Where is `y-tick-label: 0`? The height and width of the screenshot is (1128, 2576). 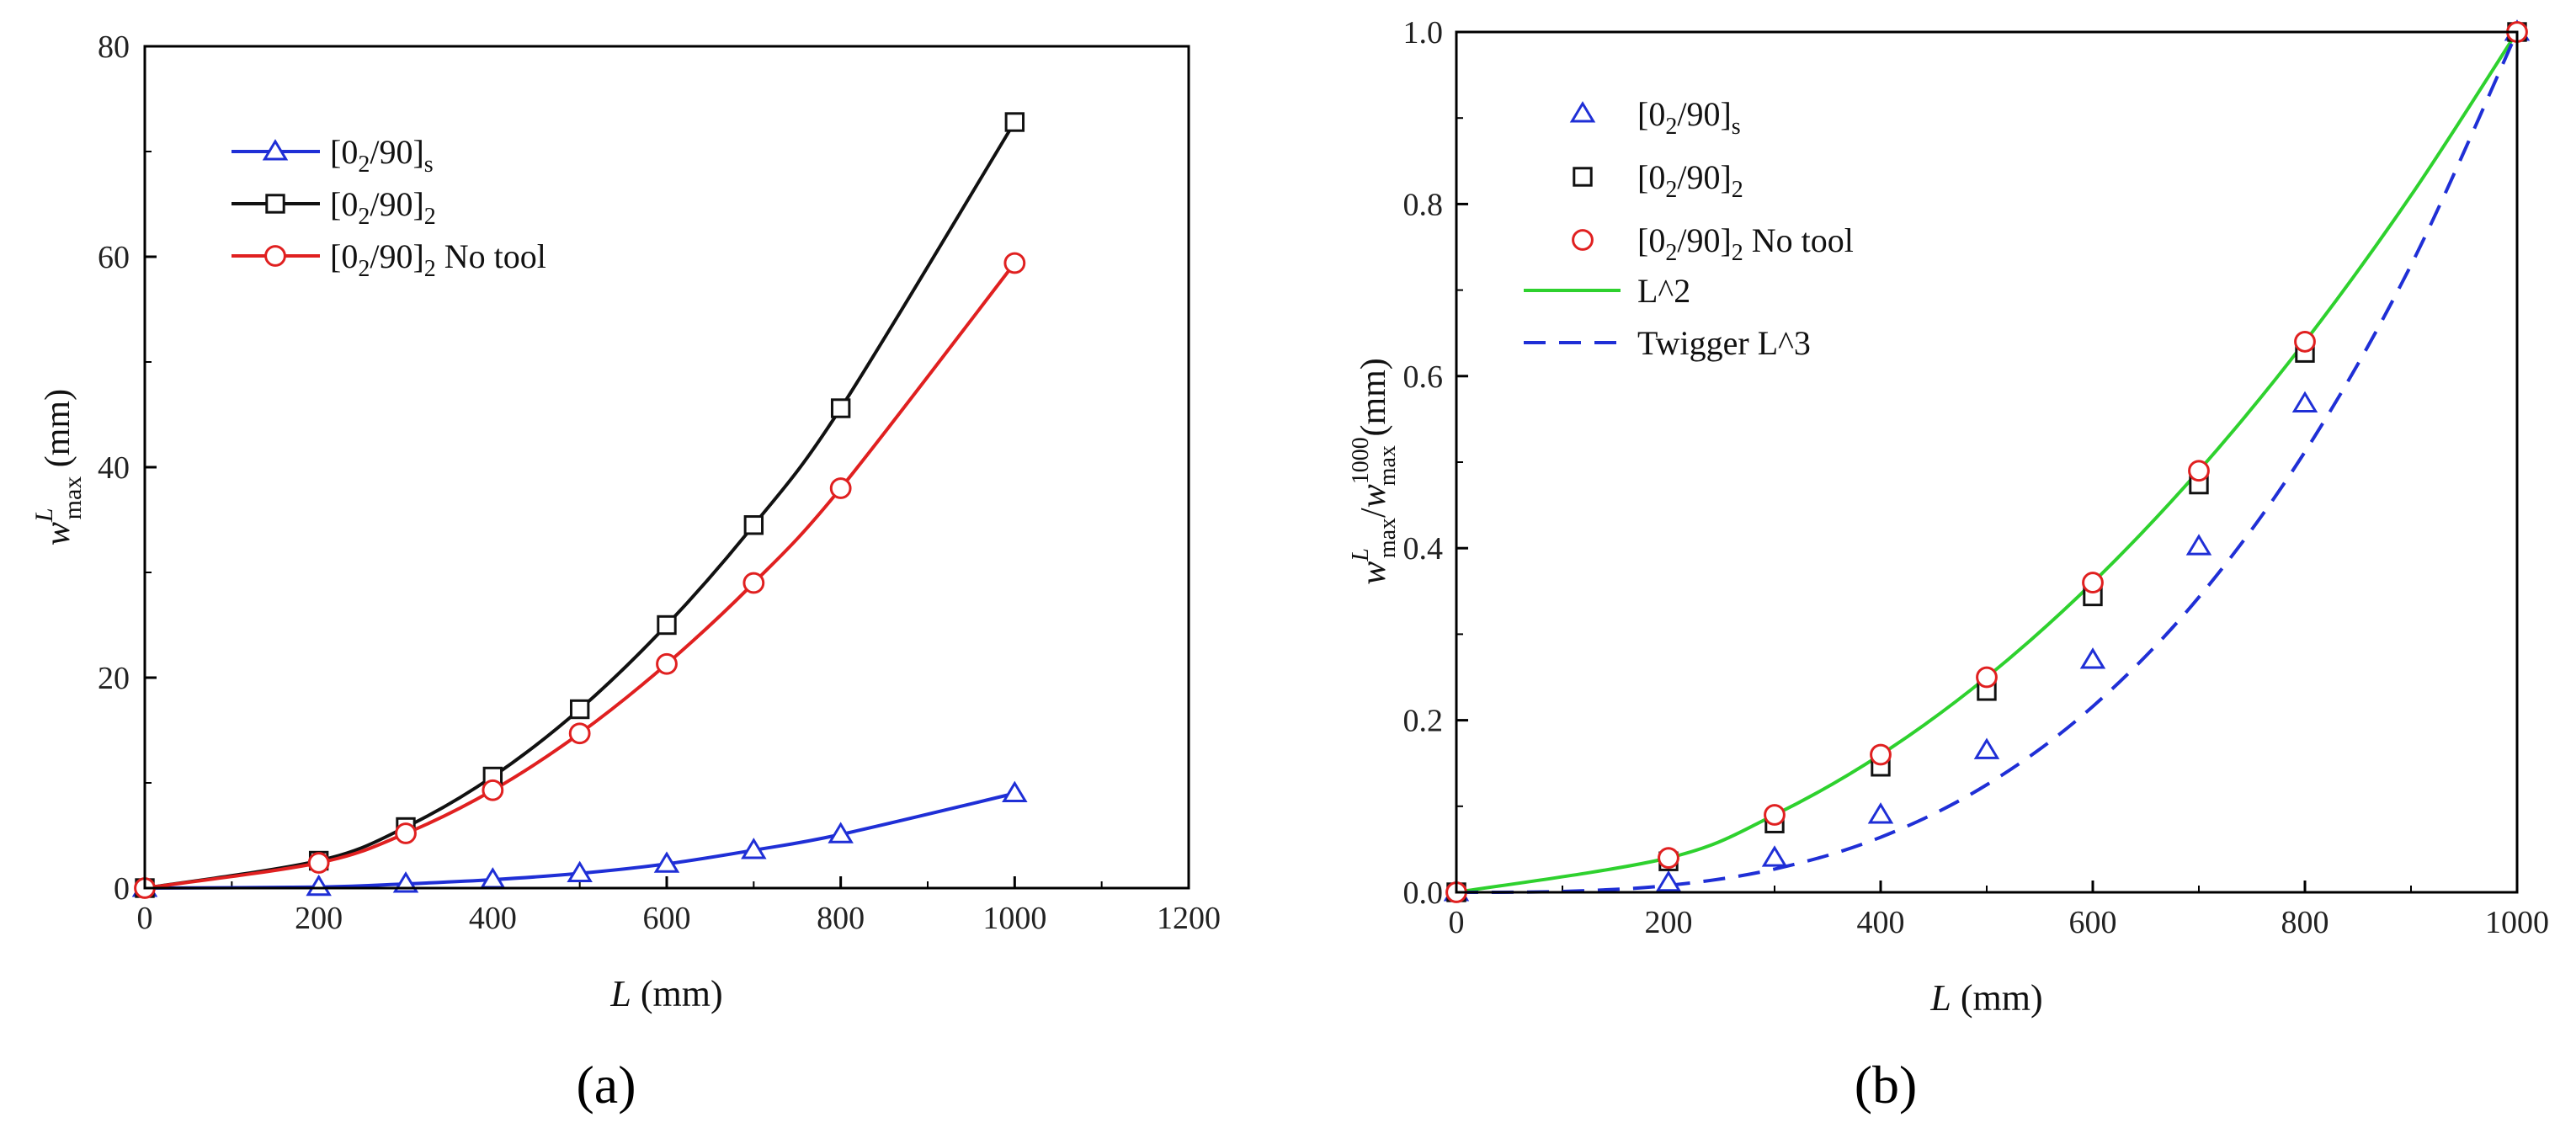 y-tick-label: 0 is located at coordinates (122, 889).